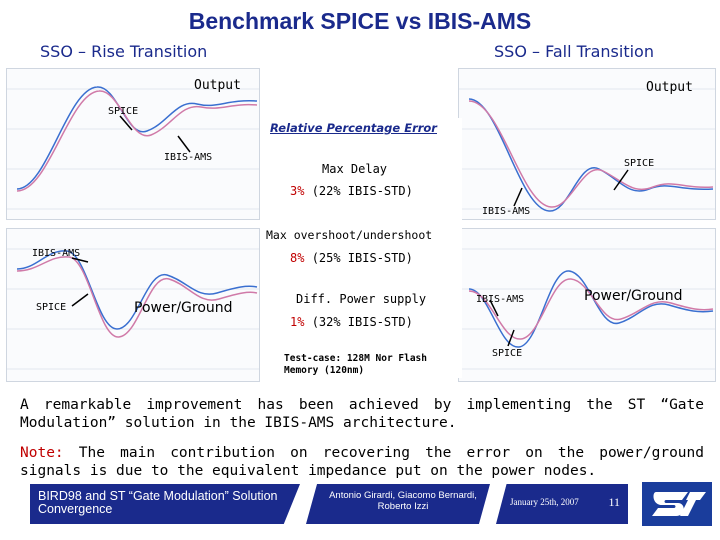 This screenshot has height=540, width=720. What do you see at coordinates (56, 253) in the screenshot?
I see `rise-pg-ibis-label: IBIS-AMS` at bounding box center [56, 253].